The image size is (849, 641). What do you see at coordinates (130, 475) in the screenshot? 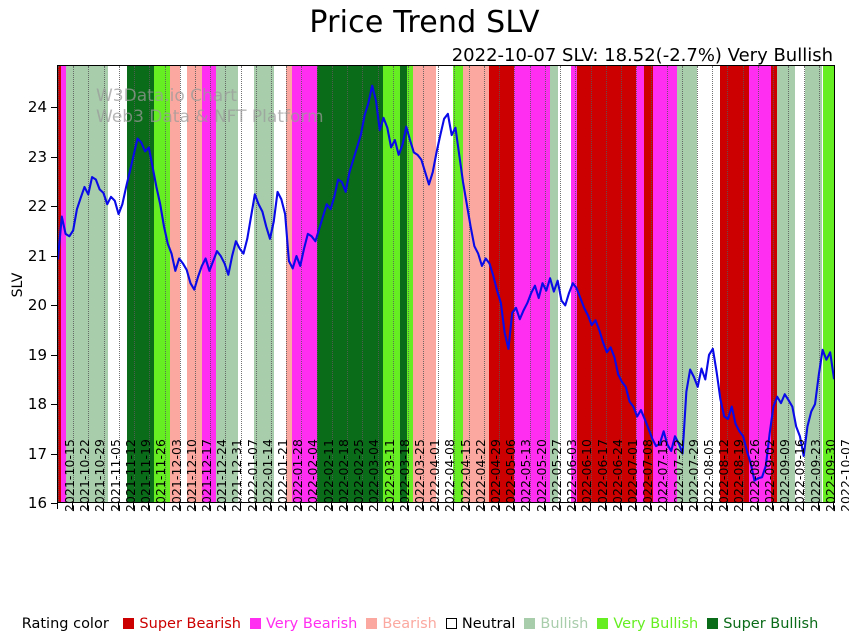
I see `x-tick-label: 2021-11-12` at bounding box center [130, 475].